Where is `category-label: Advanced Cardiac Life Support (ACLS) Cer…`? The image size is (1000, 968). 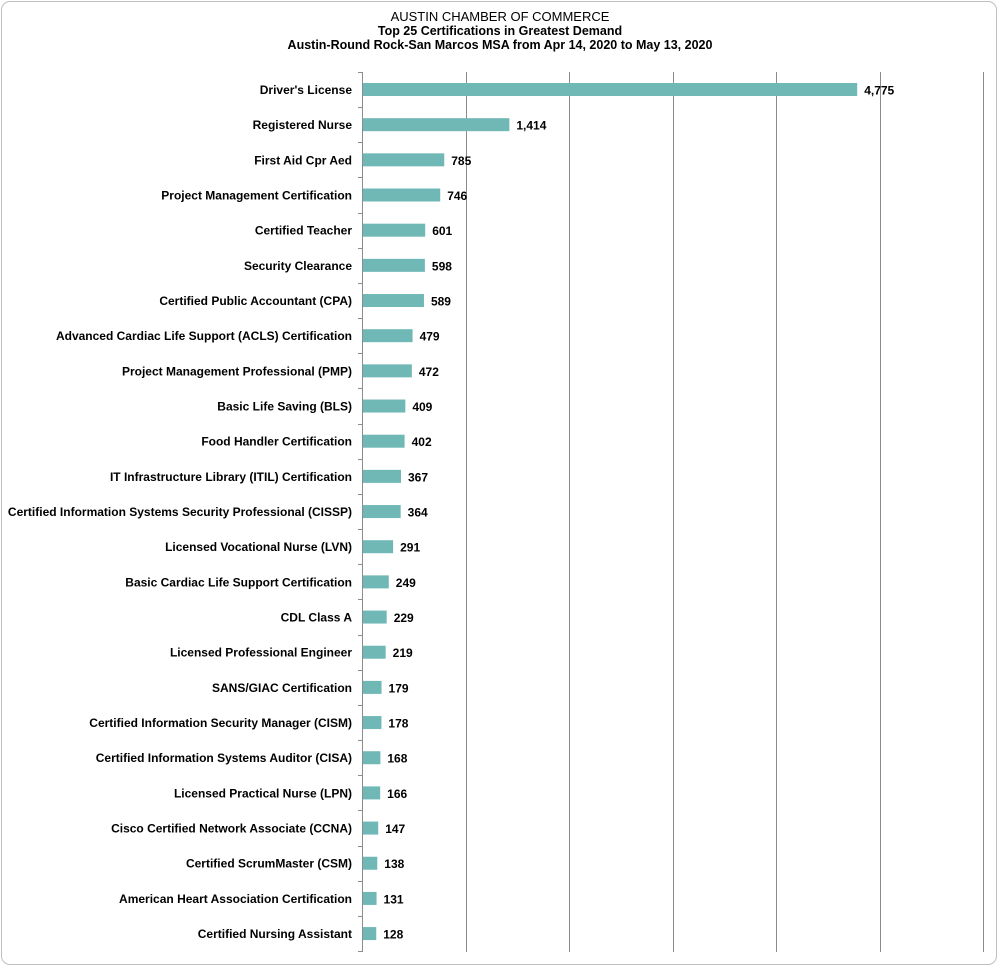 category-label: Advanced Cardiac Life Support (ACLS) Cer… is located at coordinates (204, 336).